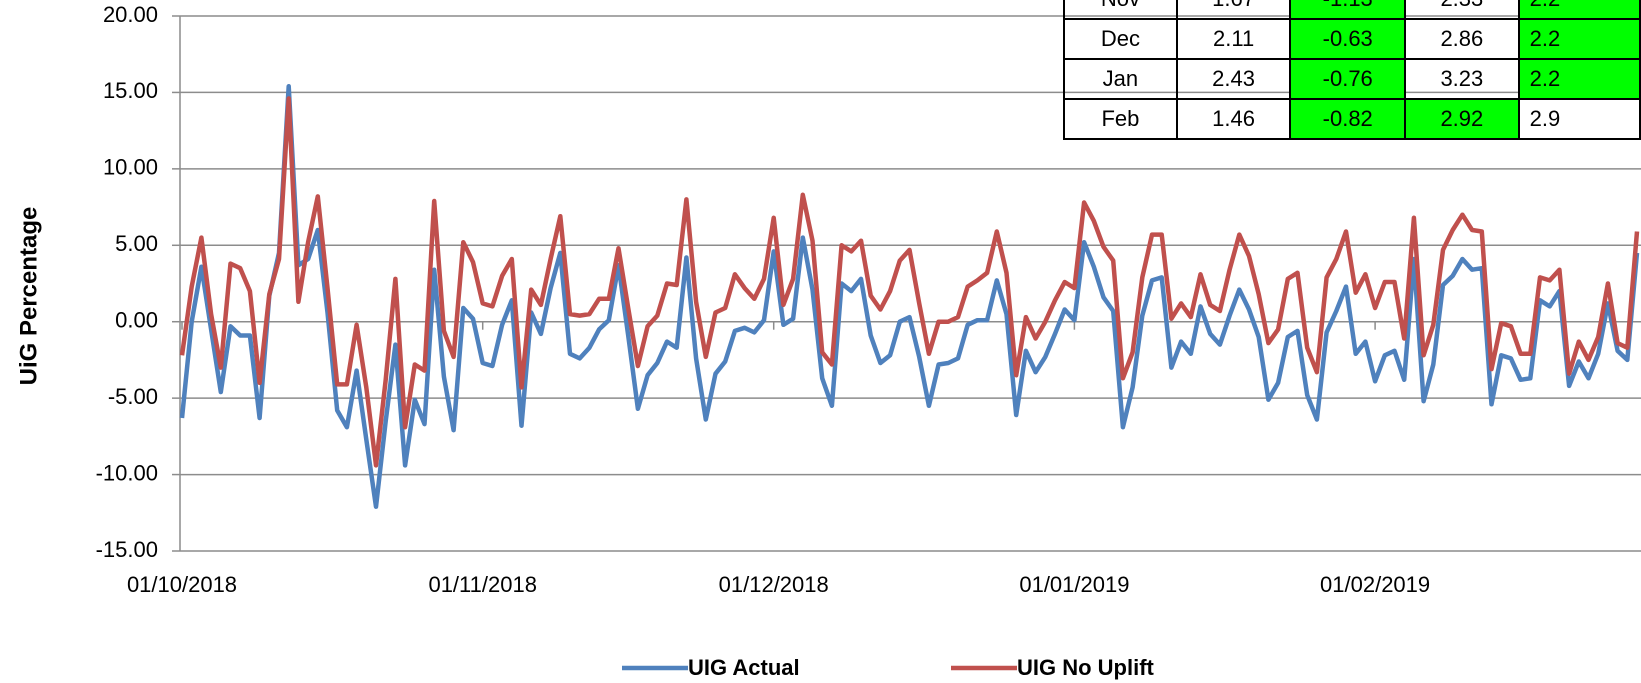 The width and height of the screenshot is (1641, 683). What do you see at coordinates (136, 320) in the screenshot?
I see `y-tick-label: 0.00` at bounding box center [136, 320].